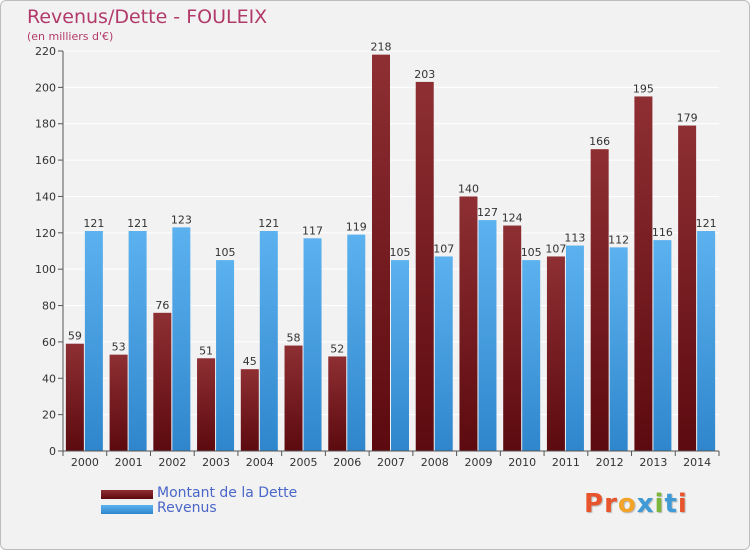 The image size is (750, 550). What do you see at coordinates (555, 248) in the screenshot?
I see `data-label-debt: 107` at bounding box center [555, 248].